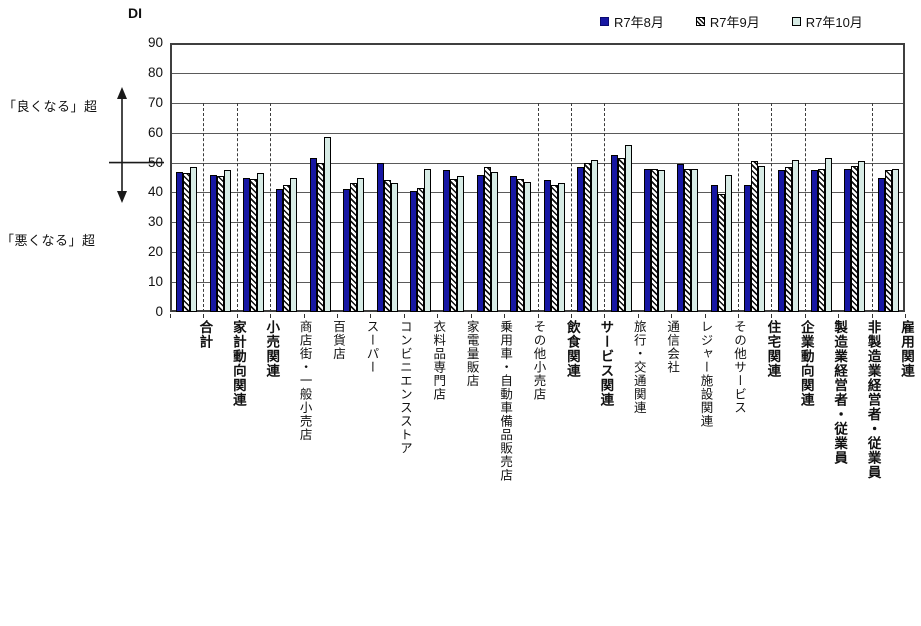  Describe the element at coordinates (272, 349) in the screenshot. I see `x-category-label: 小売関連` at that location.